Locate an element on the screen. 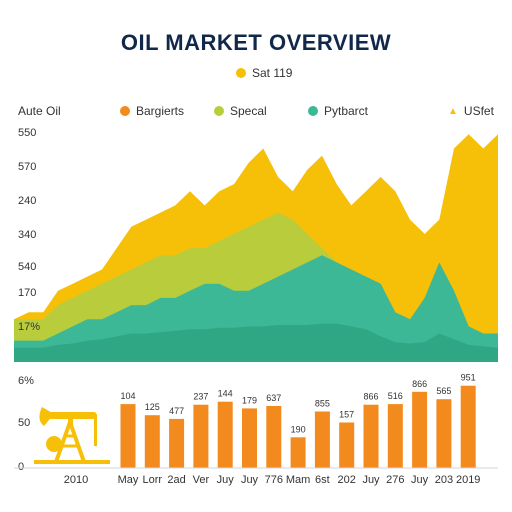  area-y-tick-label: 170 is located at coordinates (27, 293).